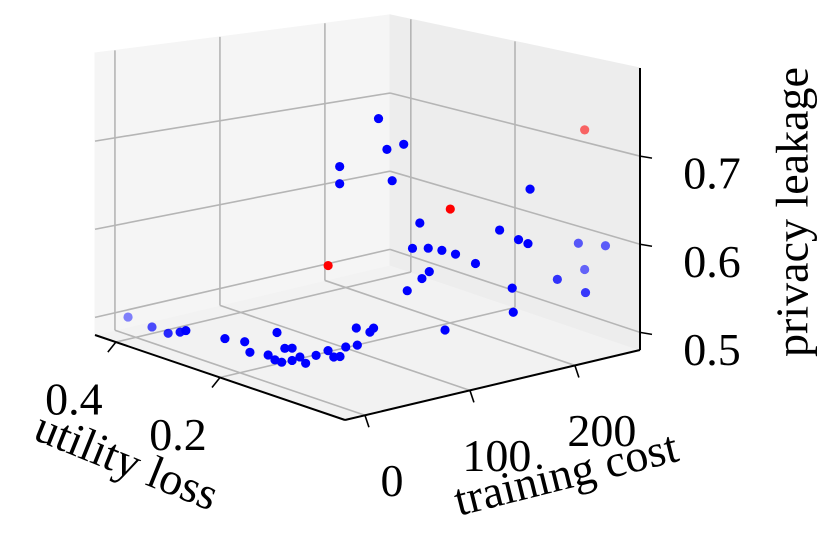  What do you see at coordinates (492, 385) in the screenshot?
I see `y-axis-line` at bounding box center [492, 385].